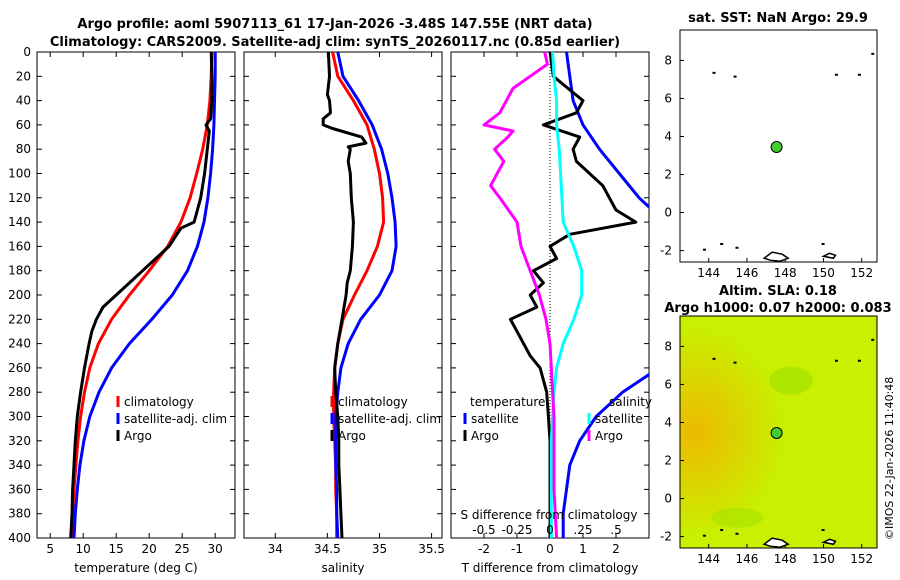 The height and width of the screenshot is (580, 900). Describe the element at coordinates (823, 559) in the screenshot. I see `sla_map-xtick-label: 150` at that location.